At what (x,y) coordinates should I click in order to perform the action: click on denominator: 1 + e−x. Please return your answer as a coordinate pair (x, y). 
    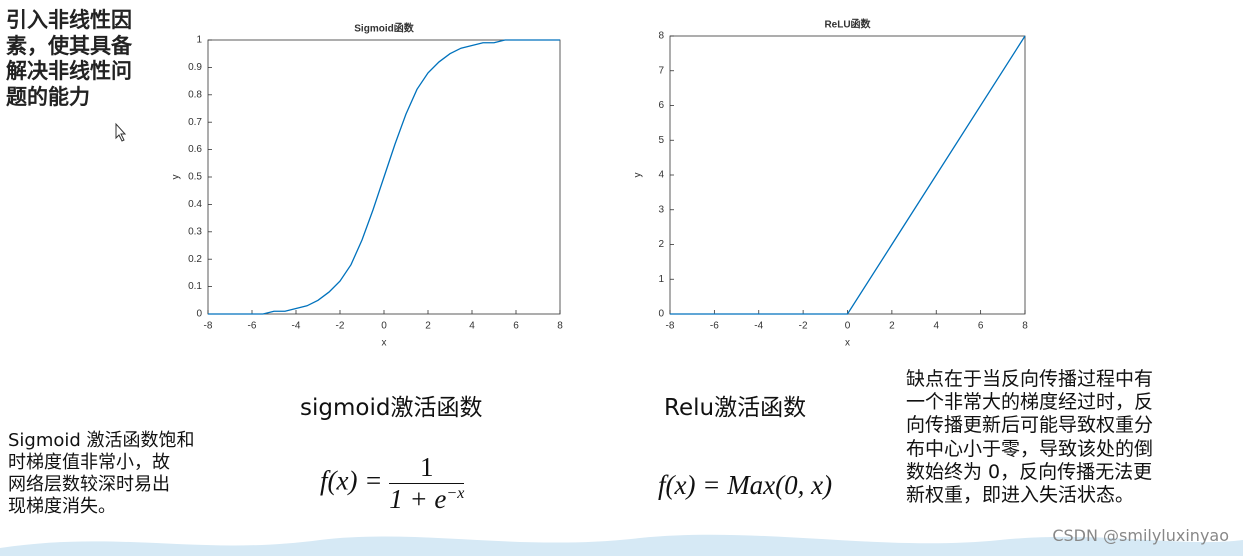
    Looking at the image, I should click on (426, 499).